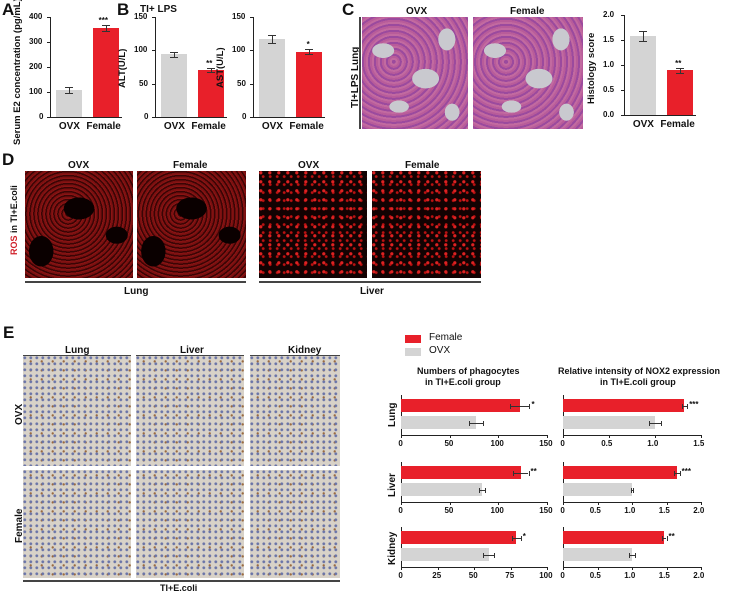 The width and height of the screenshot is (731, 595). Describe the element at coordinates (638, 382) in the screenshot. I see `chart-e2-title-line2: in TI+E.coli group` at that location.